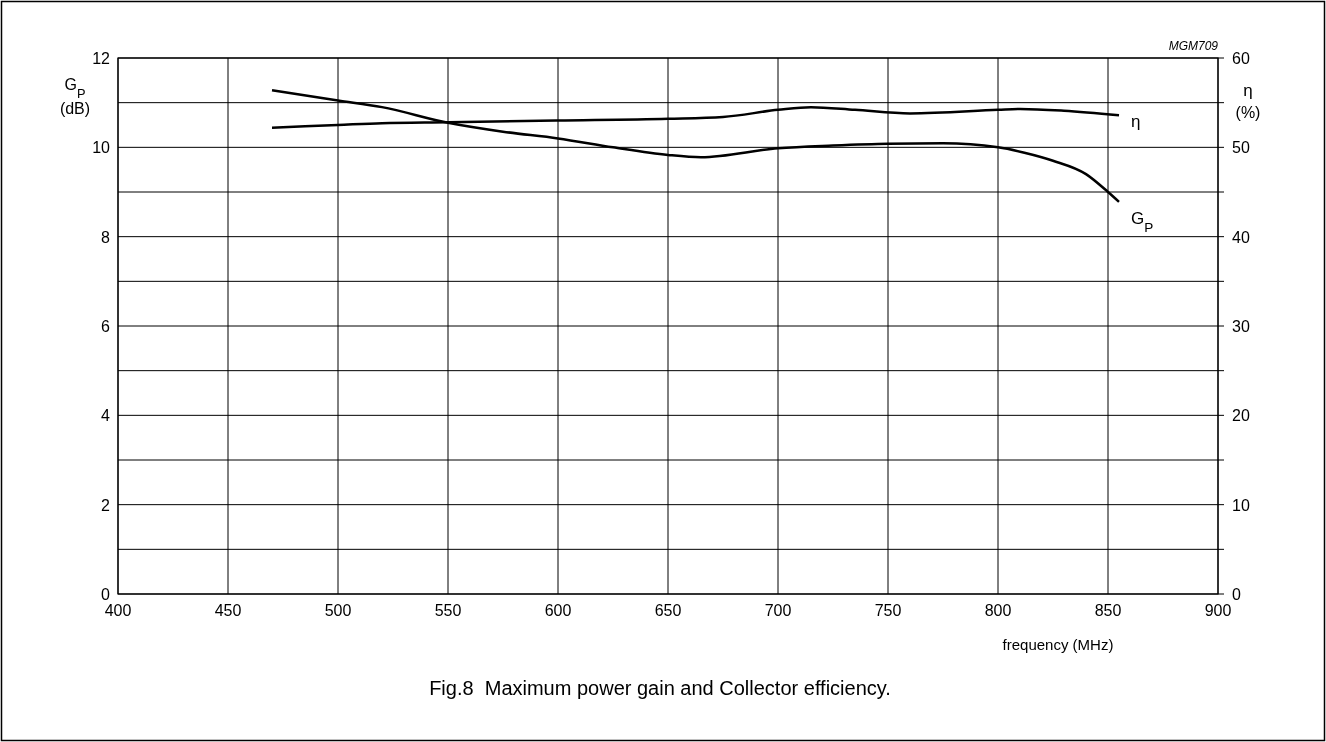 Image resolution: width=1326 pixels, height=742 pixels. Describe the element at coordinates (106, 505) in the screenshot. I see `y-tick-label: 2` at that location.